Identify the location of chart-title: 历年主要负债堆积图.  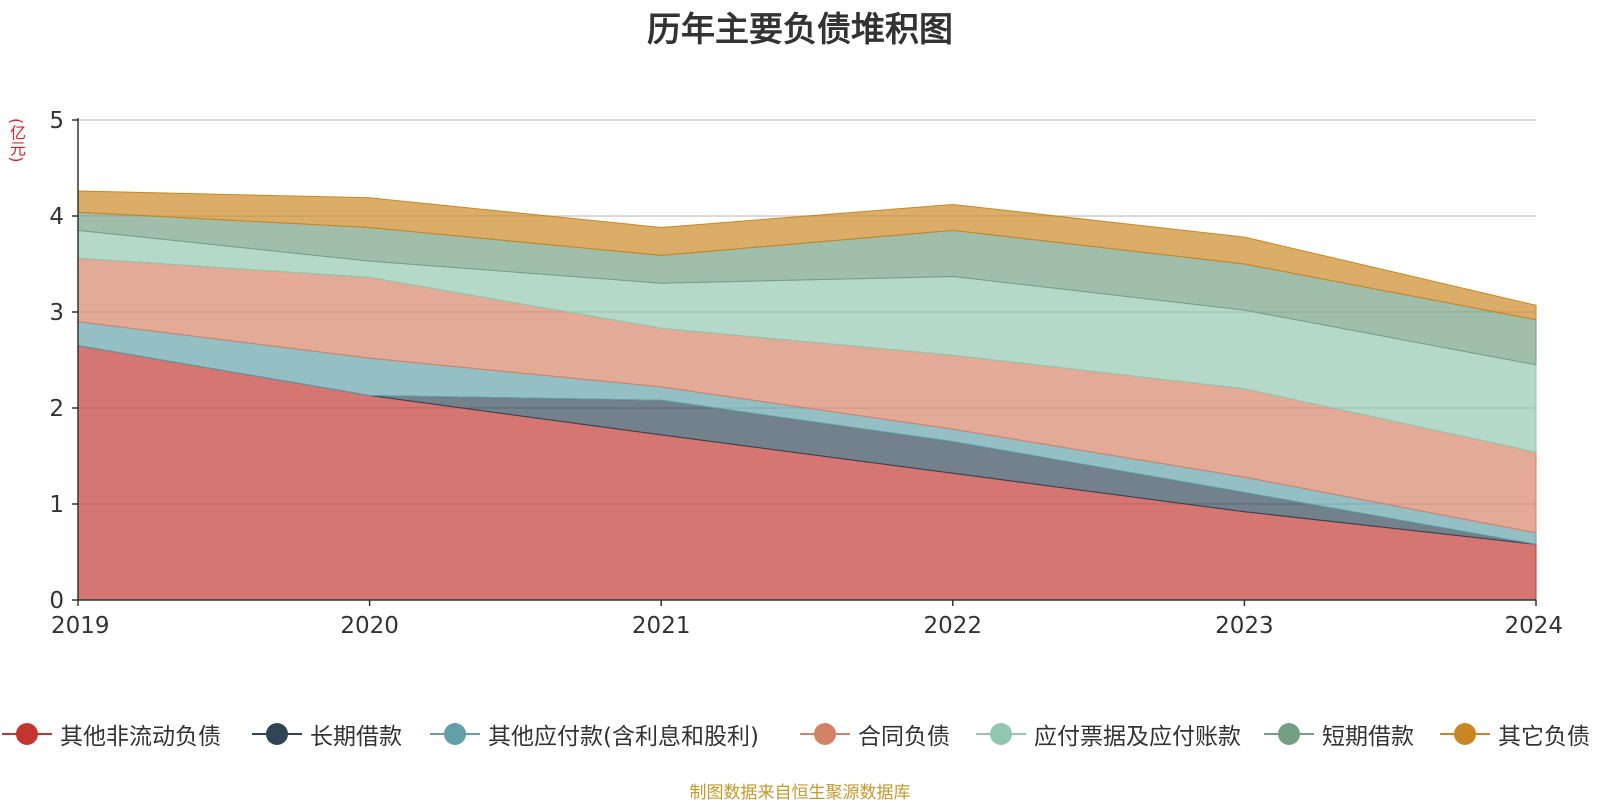
(800, 30).